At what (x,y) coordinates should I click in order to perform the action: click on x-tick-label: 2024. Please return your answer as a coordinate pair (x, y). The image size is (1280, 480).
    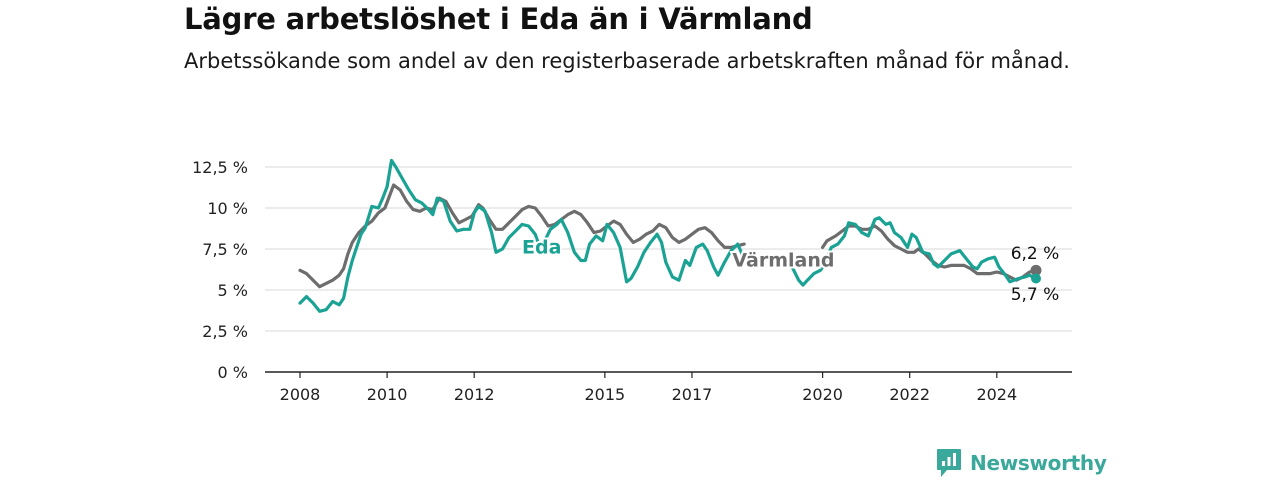
    Looking at the image, I should click on (996, 394).